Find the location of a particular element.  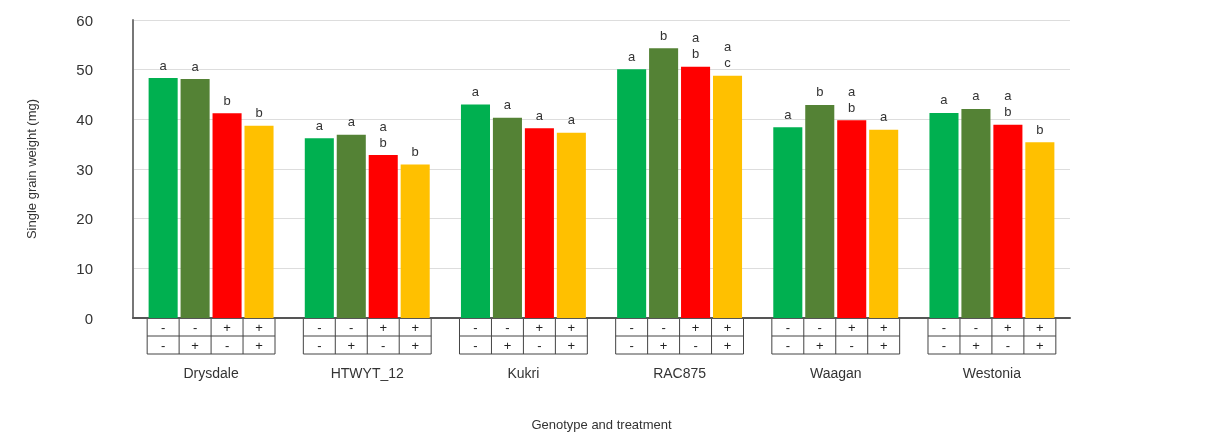

y-tick-label: 0 is located at coordinates (88, 318).